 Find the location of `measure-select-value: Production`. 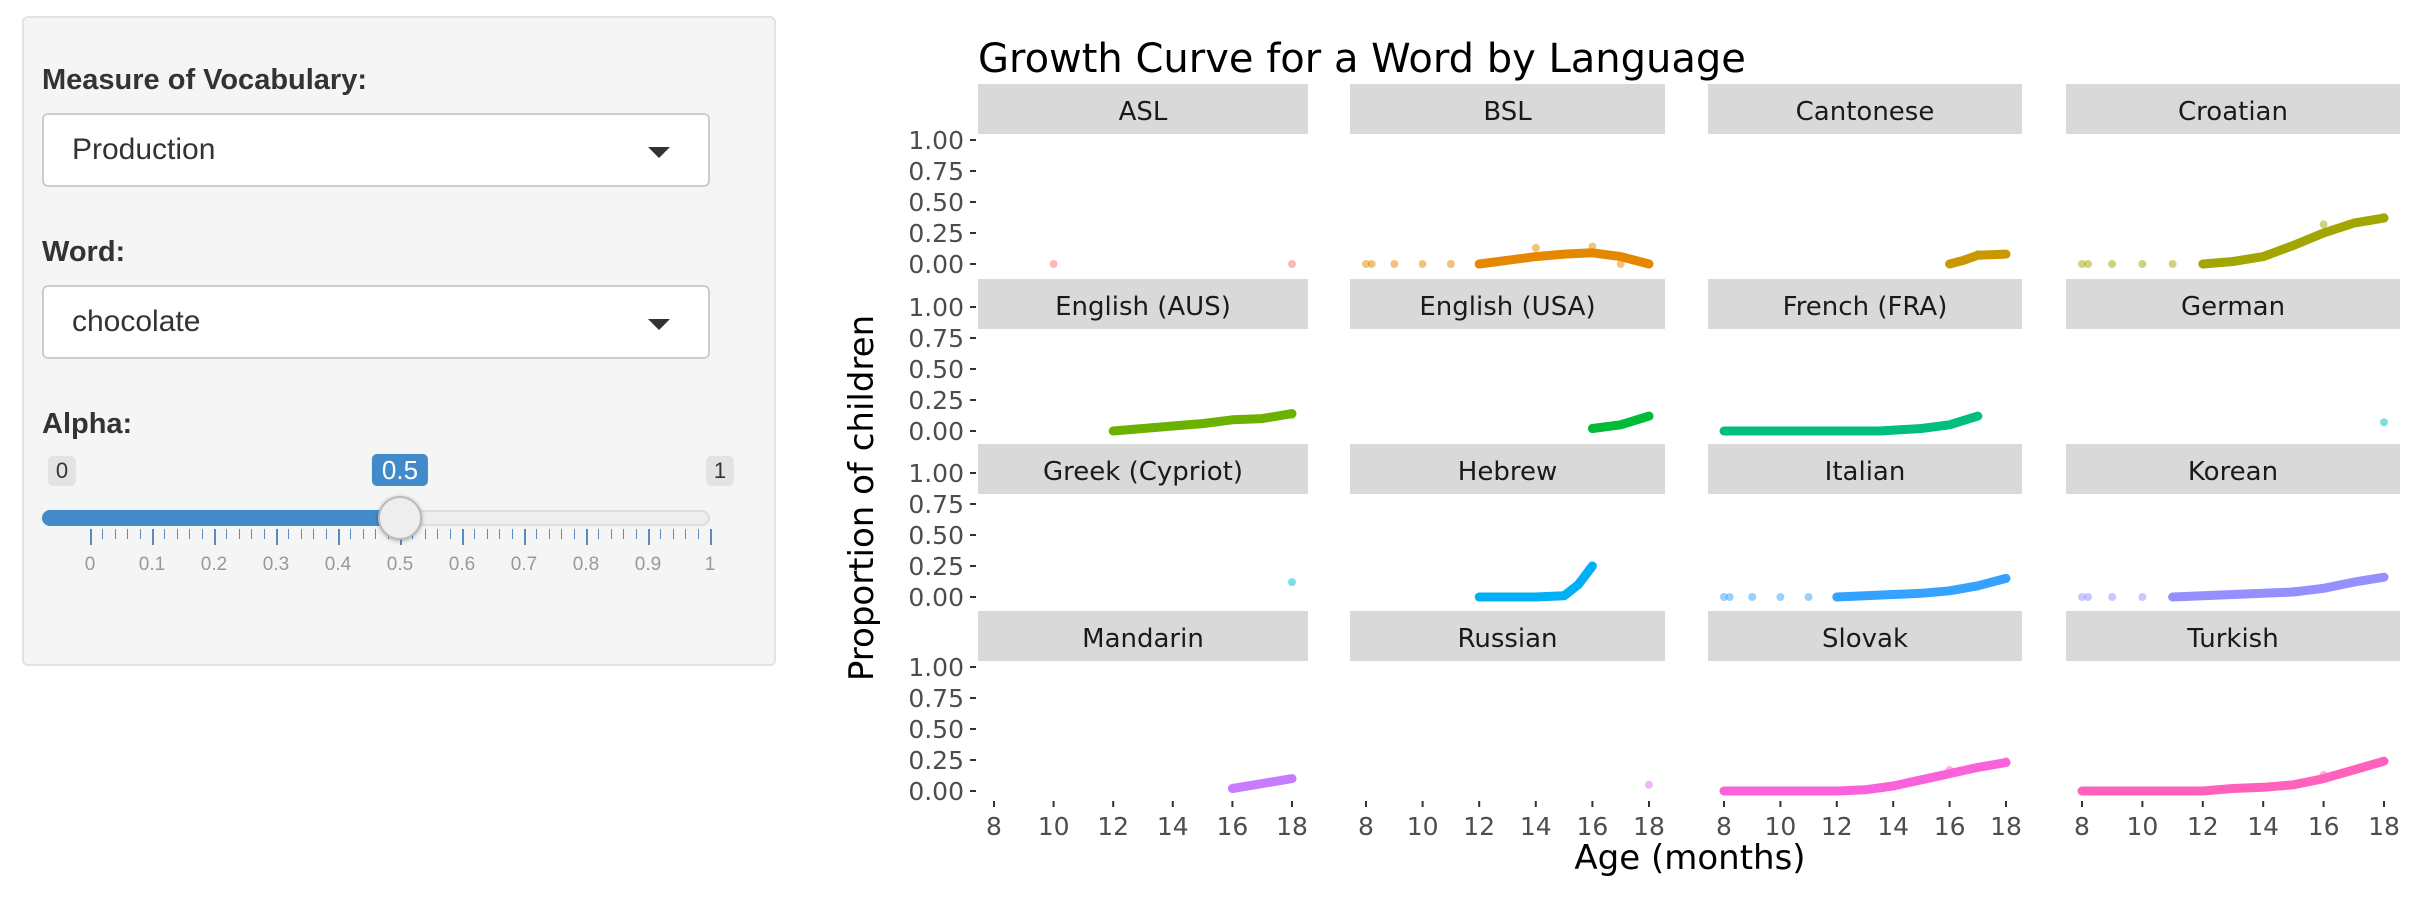

measure-select-value: Production is located at coordinates (144, 149).